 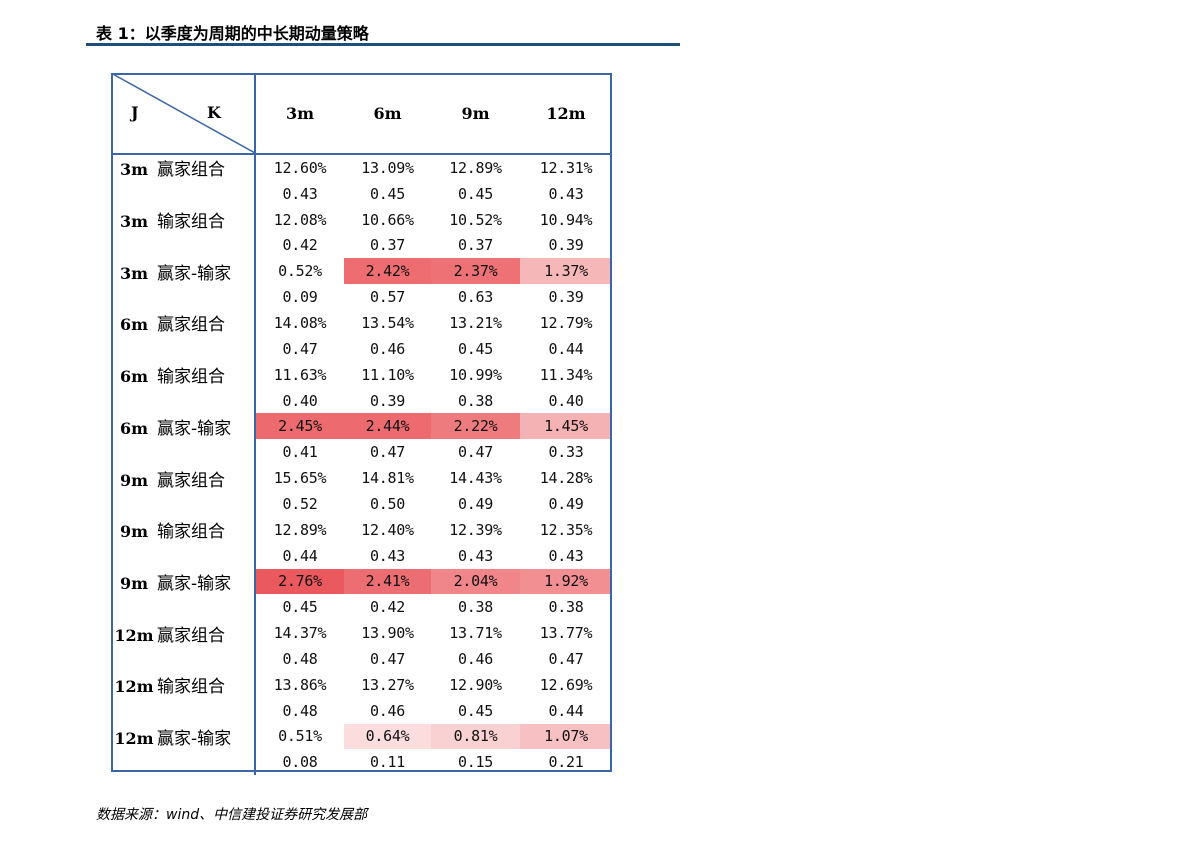 I want to click on table-row: 6m 赢家-输家 2.45% 2.44% 2.22% 1.45%, so click(x=361, y=426).